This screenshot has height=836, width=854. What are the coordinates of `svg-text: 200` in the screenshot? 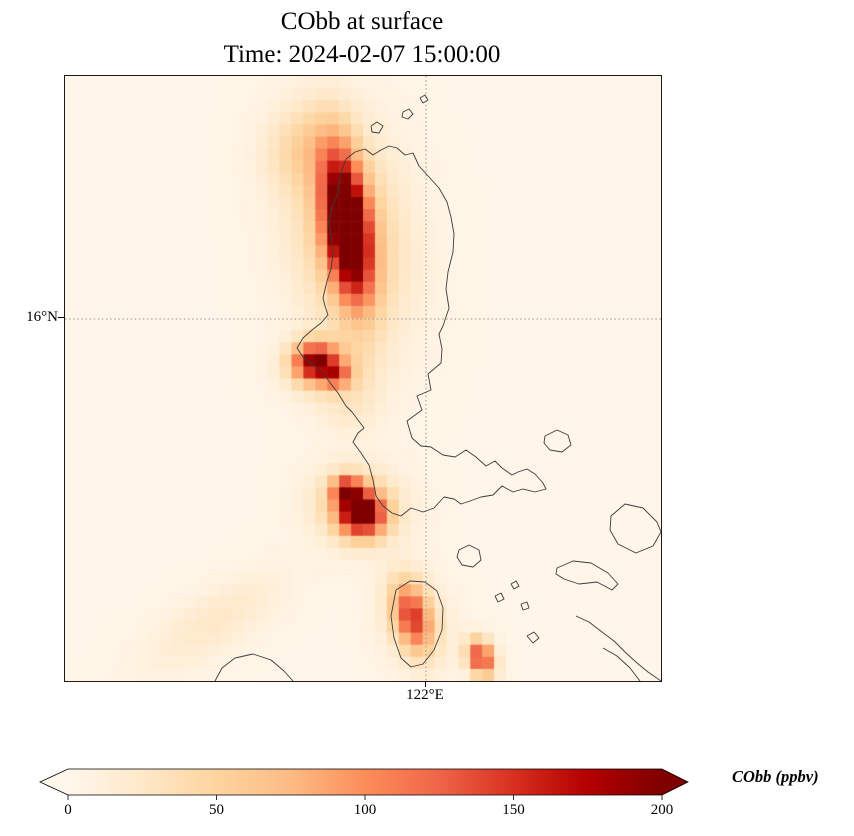 It's located at (662, 810).